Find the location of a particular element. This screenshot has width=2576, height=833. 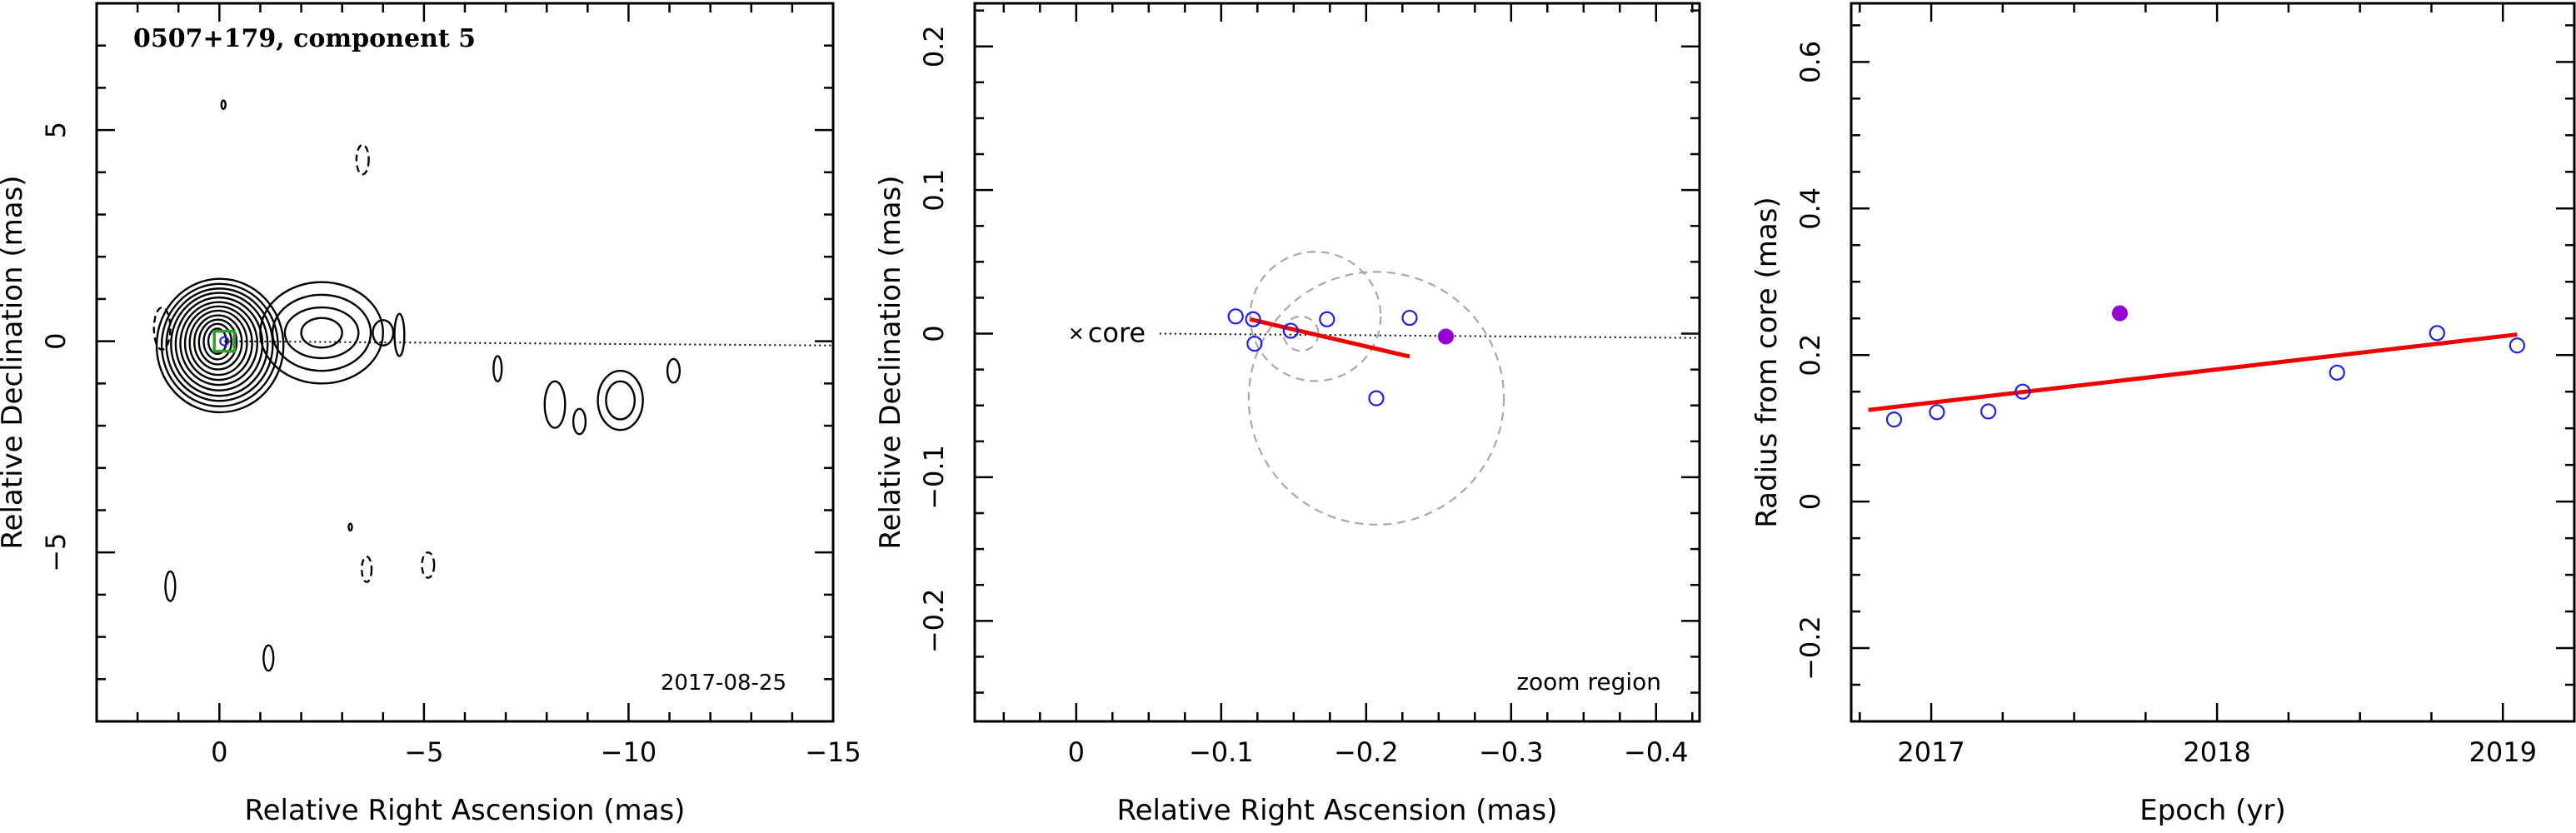

panel2-y-tick-label: 0.1 is located at coordinates (934, 190).